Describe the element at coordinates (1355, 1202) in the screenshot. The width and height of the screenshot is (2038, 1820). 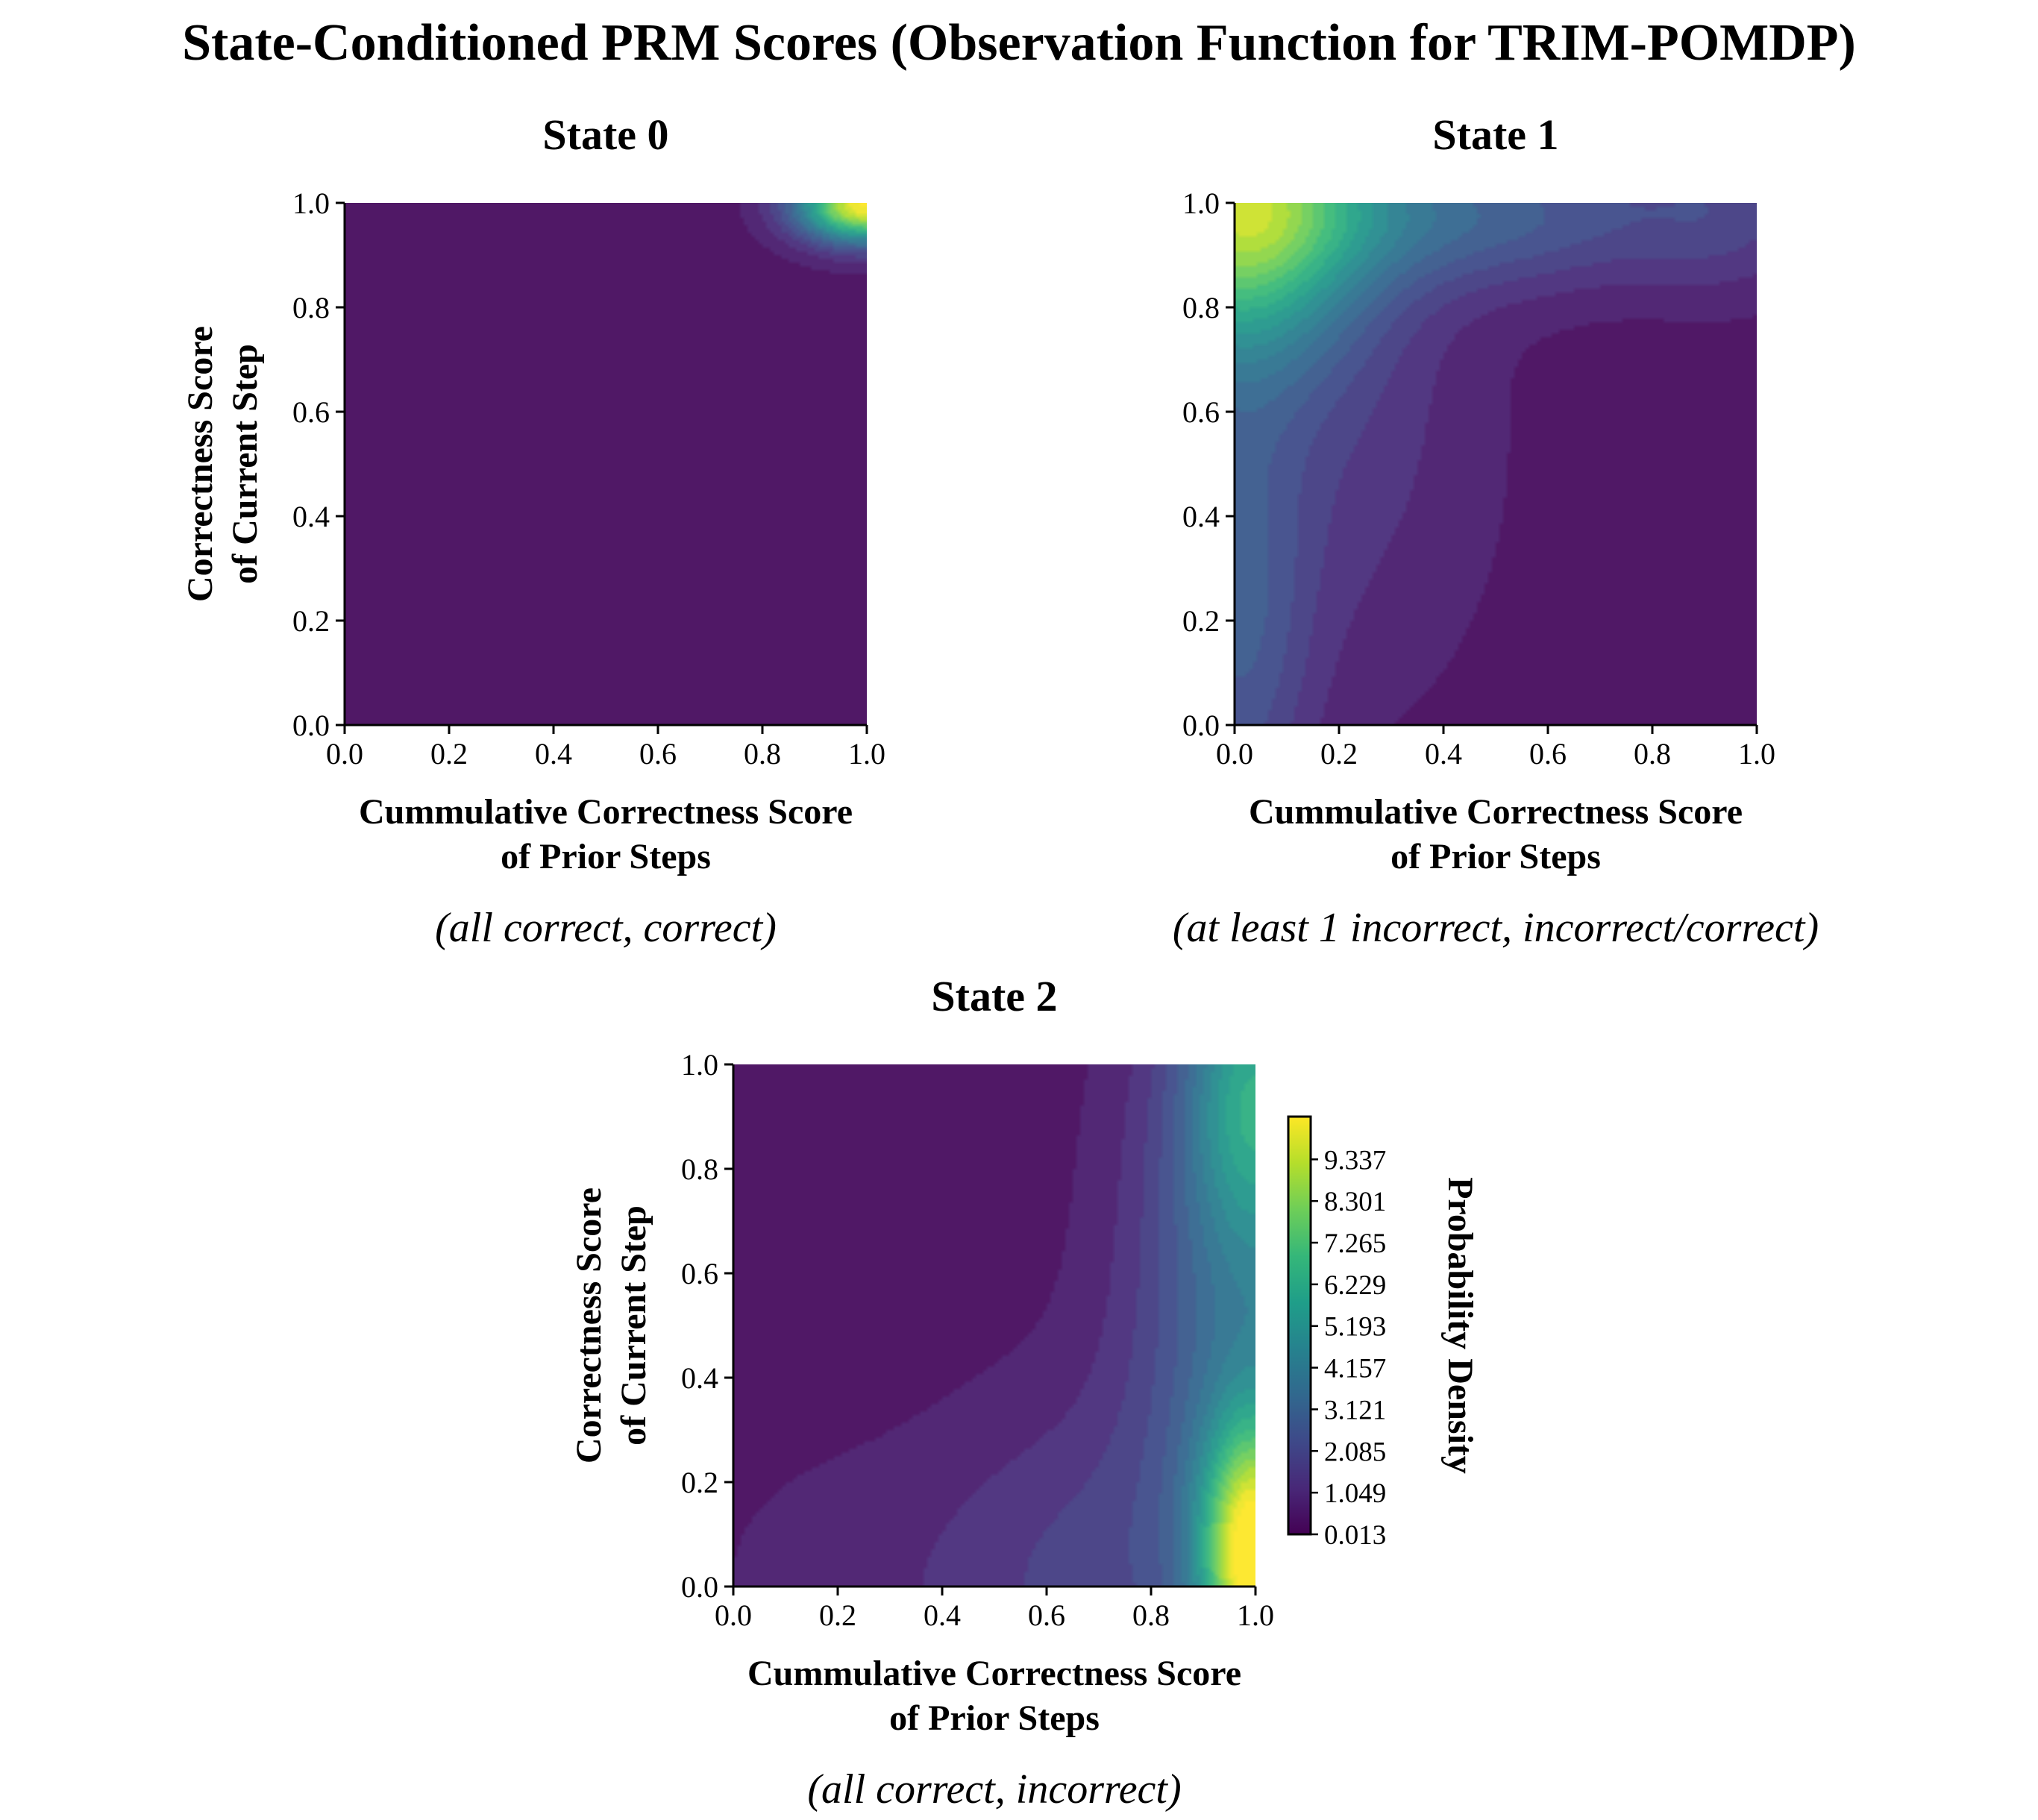
I see `colorbar-tick-label: 8.301` at that location.